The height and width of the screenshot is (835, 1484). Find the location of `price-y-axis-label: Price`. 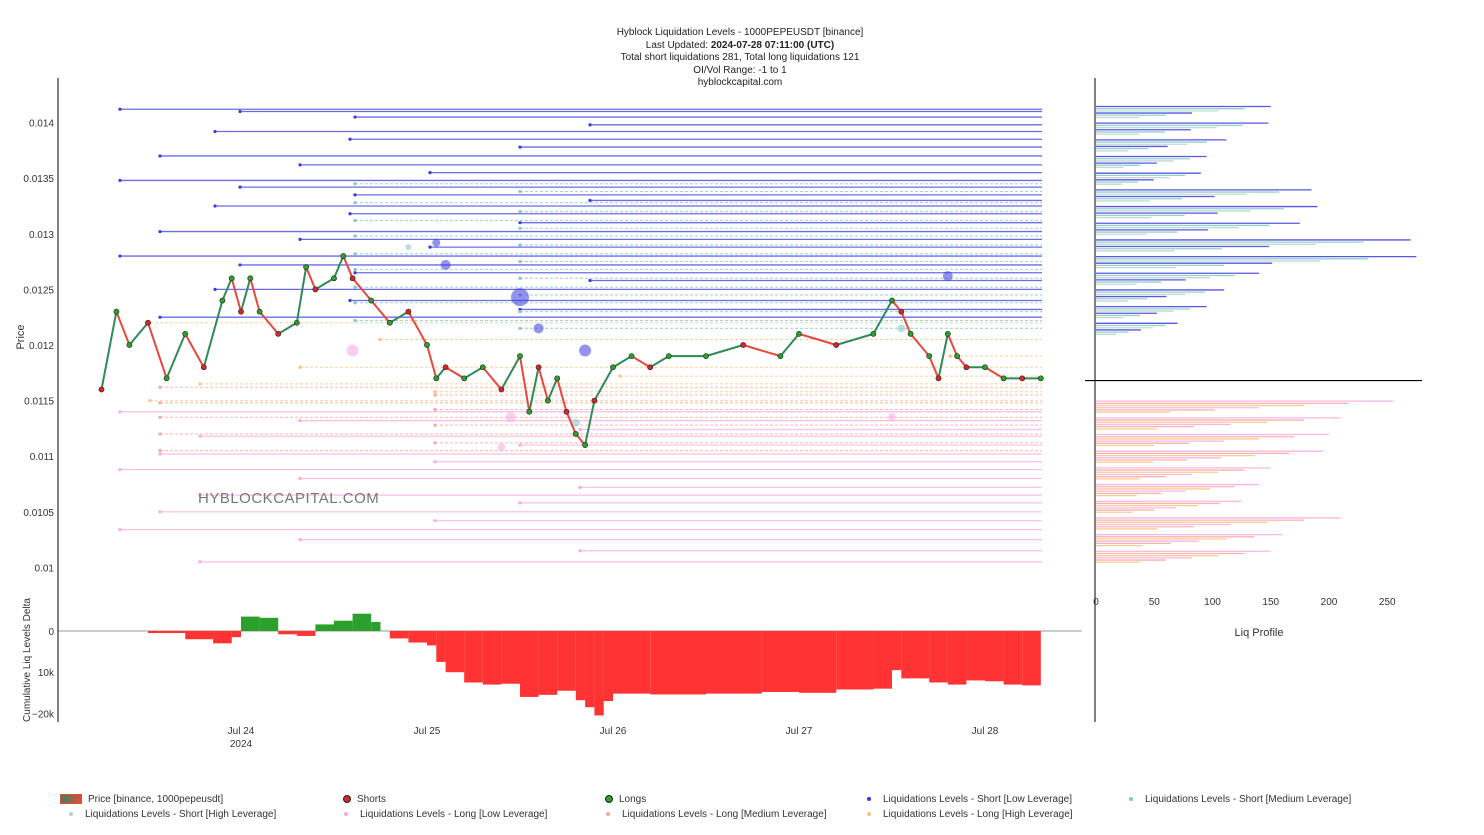

price-y-axis-label: Price is located at coordinates (21, 336).